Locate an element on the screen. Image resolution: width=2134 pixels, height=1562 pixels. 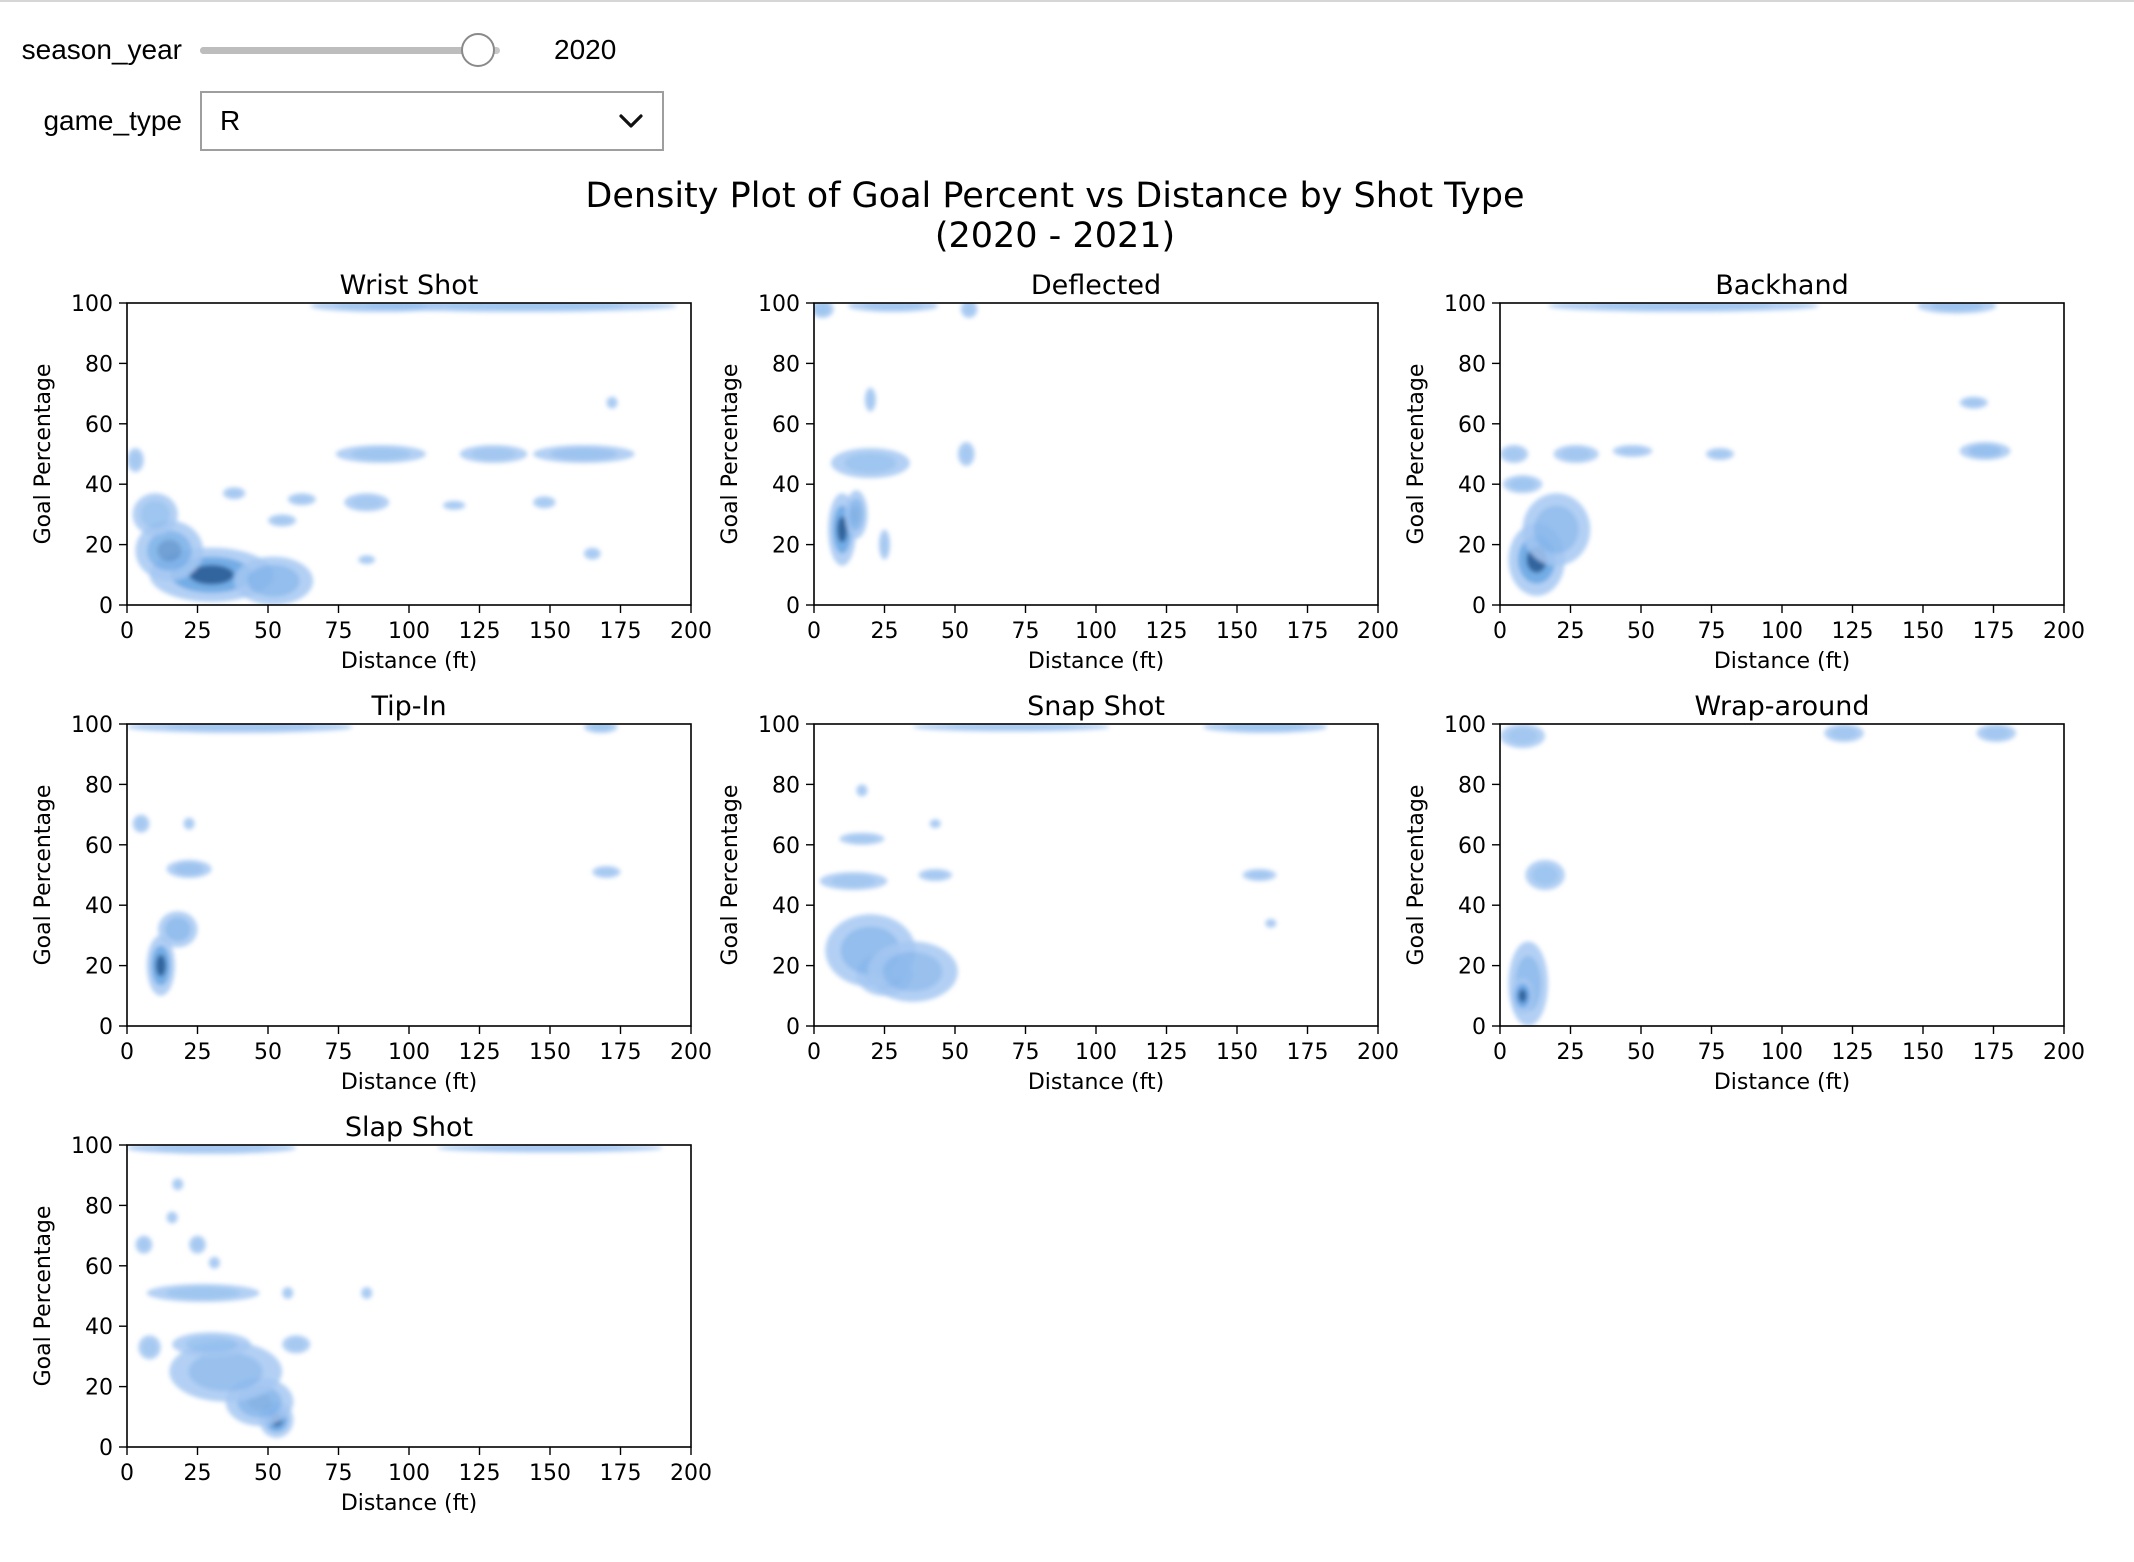
density-tip-in is located at coordinates (374, 860).